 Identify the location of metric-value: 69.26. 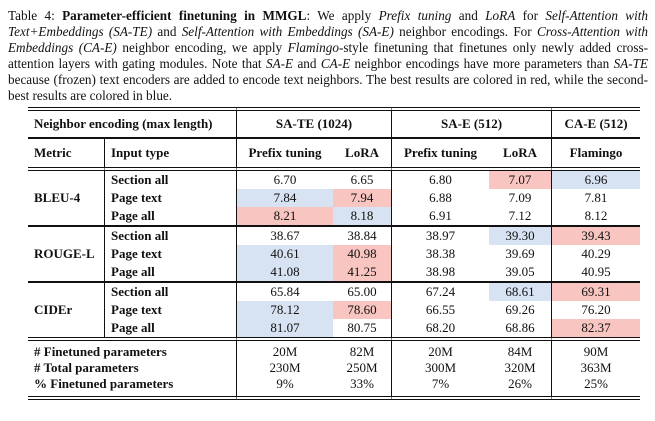
(521, 310).